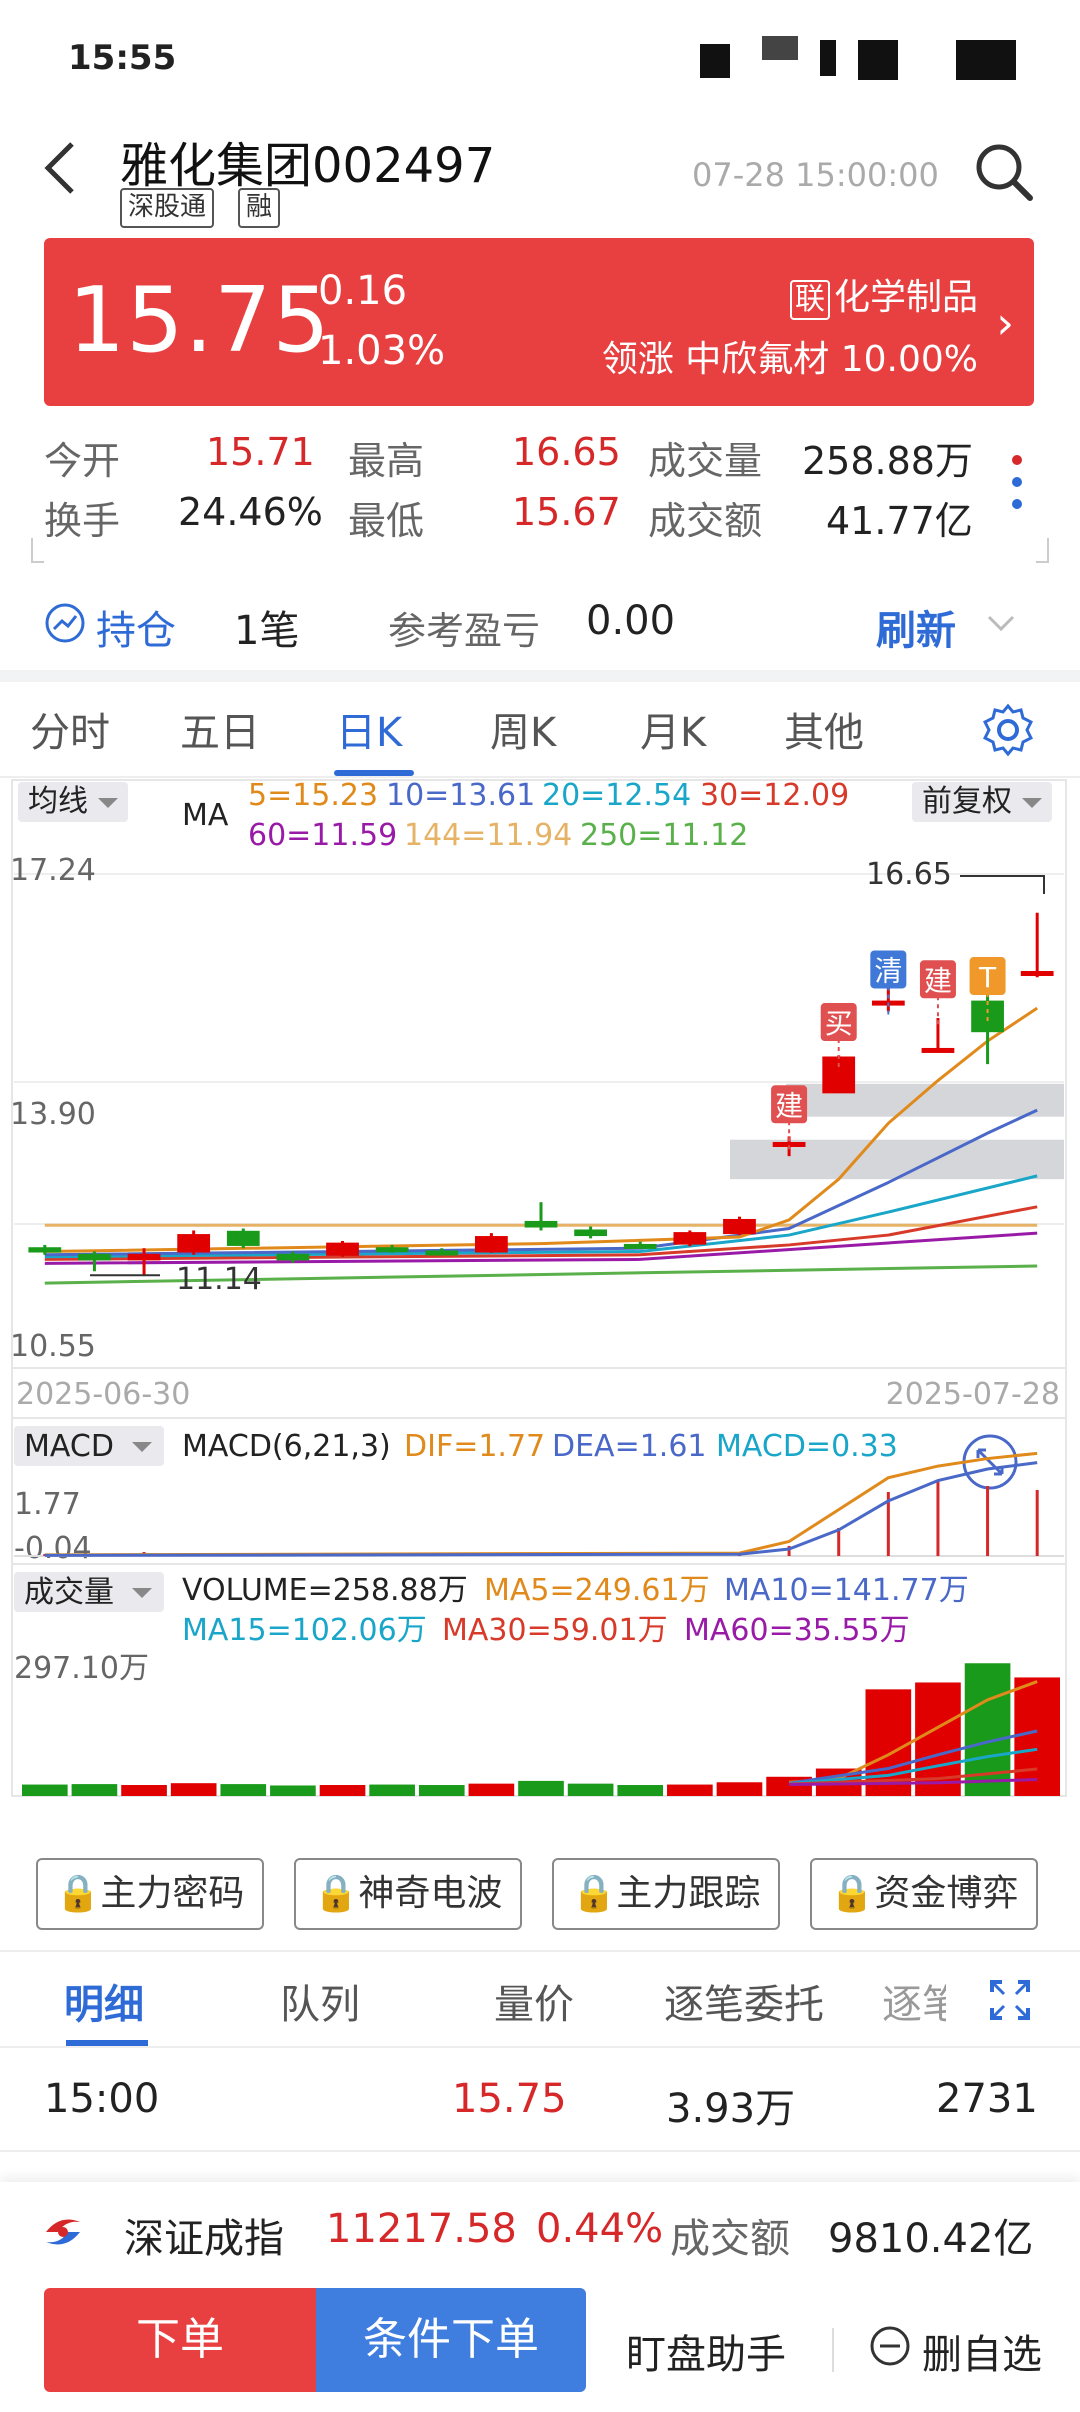 The image size is (1080, 2412). What do you see at coordinates (103, 1394) in the screenshot?
I see `date-start-label: 2025-06-30` at bounding box center [103, 1394].